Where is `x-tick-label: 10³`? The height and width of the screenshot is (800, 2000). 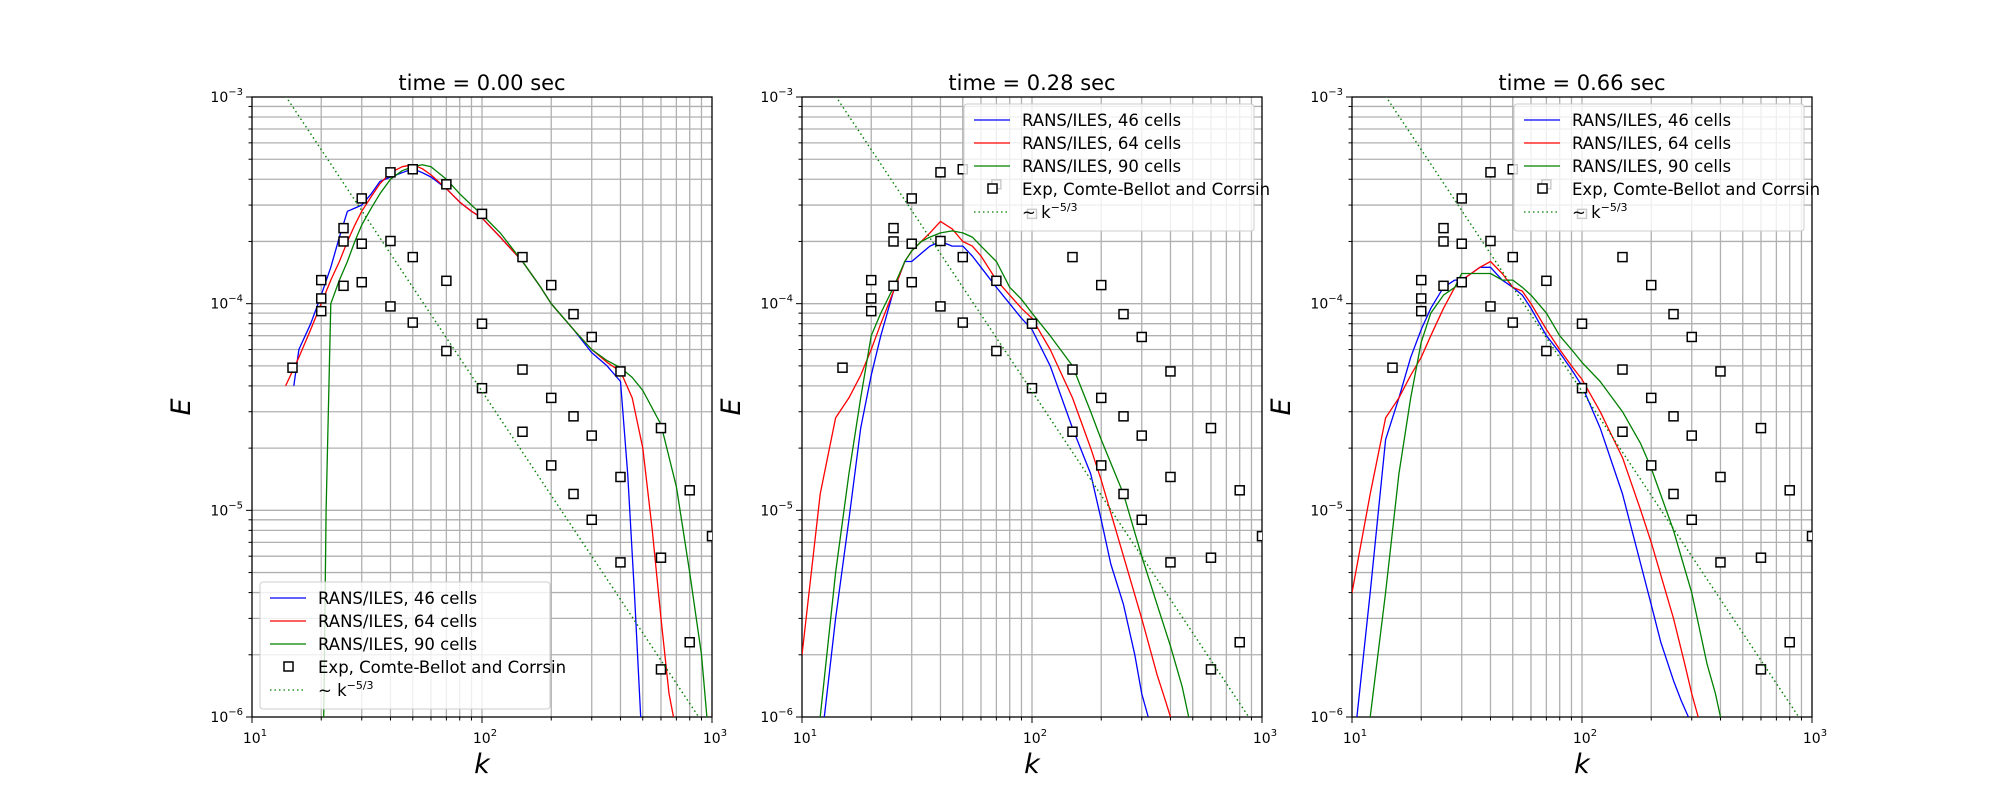
x-tick-label: 10³ is located at coordinates (1265, 737).